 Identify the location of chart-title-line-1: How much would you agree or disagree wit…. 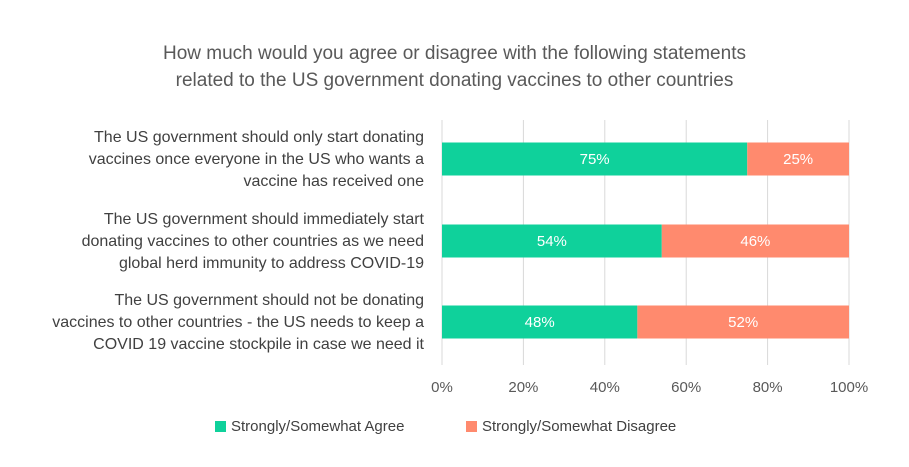
(454, 53).